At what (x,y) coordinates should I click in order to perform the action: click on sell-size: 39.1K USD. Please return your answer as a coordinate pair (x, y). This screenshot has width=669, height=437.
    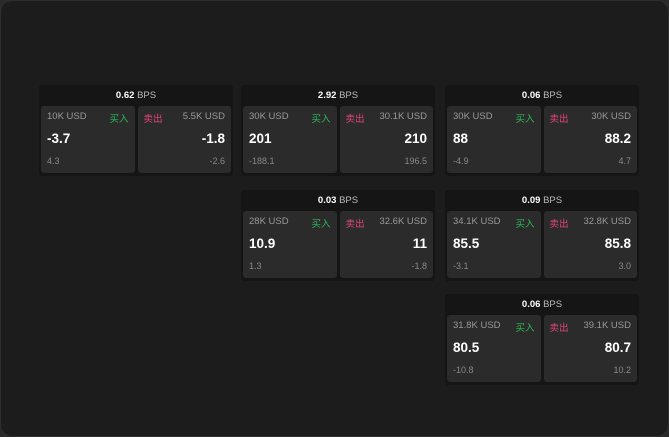
    Looking at the image, I should click on (607, 325).